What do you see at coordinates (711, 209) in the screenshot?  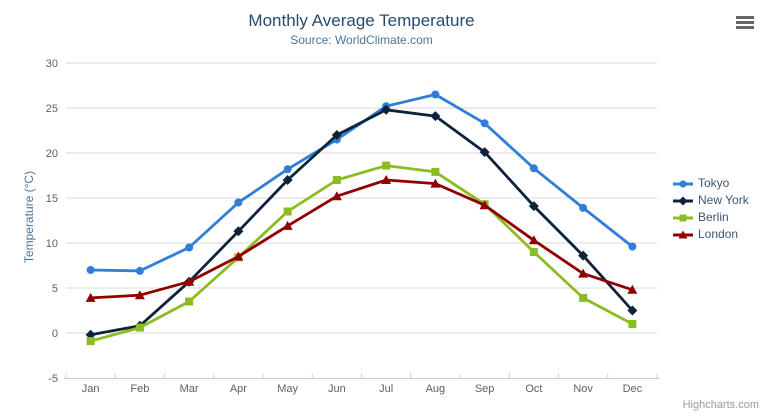 I see `legend: Tokyo New York Berlin London` at bounding box center [711, 209].